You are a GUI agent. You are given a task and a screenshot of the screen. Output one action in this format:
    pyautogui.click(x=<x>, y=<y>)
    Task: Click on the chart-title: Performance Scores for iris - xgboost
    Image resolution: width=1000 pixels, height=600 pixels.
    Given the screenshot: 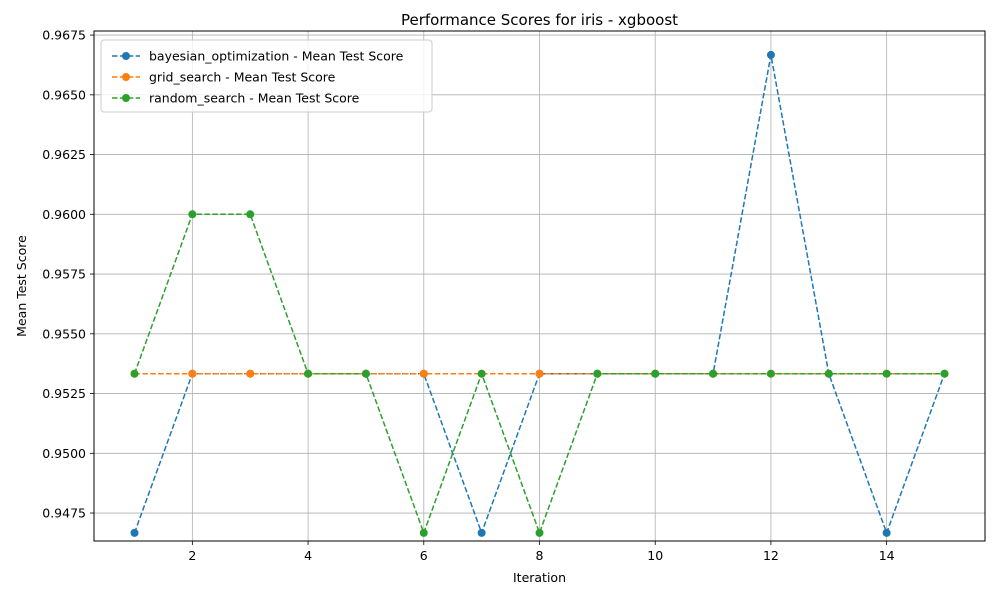 What is the action you would take?
    pyautogui.click(x=539, y=20)
    